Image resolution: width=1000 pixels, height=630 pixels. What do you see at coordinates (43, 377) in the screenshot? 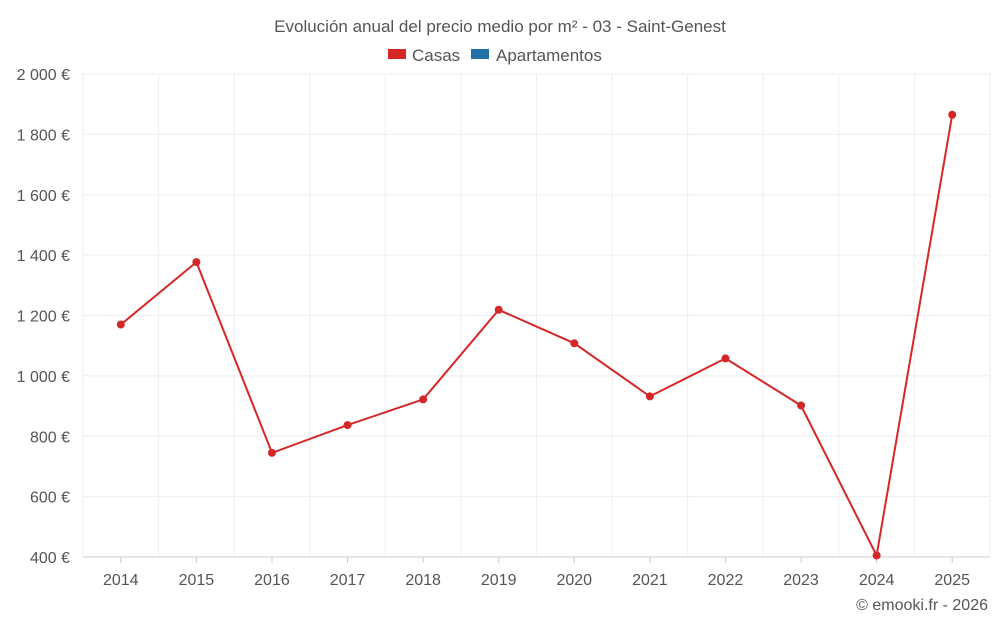
I see `y-tick-label: 1 000 €` at bounding box center [43, 377].